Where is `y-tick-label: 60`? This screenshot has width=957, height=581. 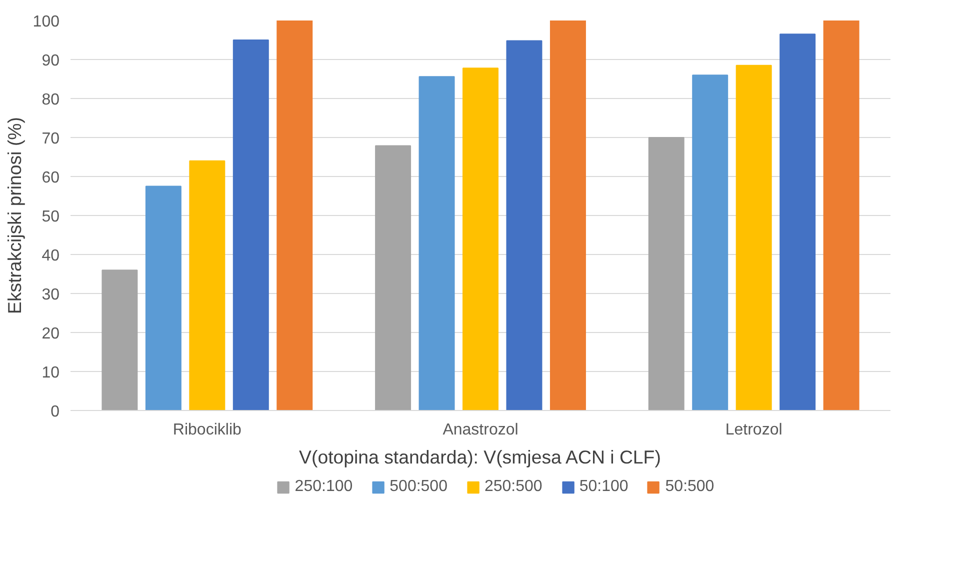 y-tick-label: 60 is located at coordinates (51, 178).